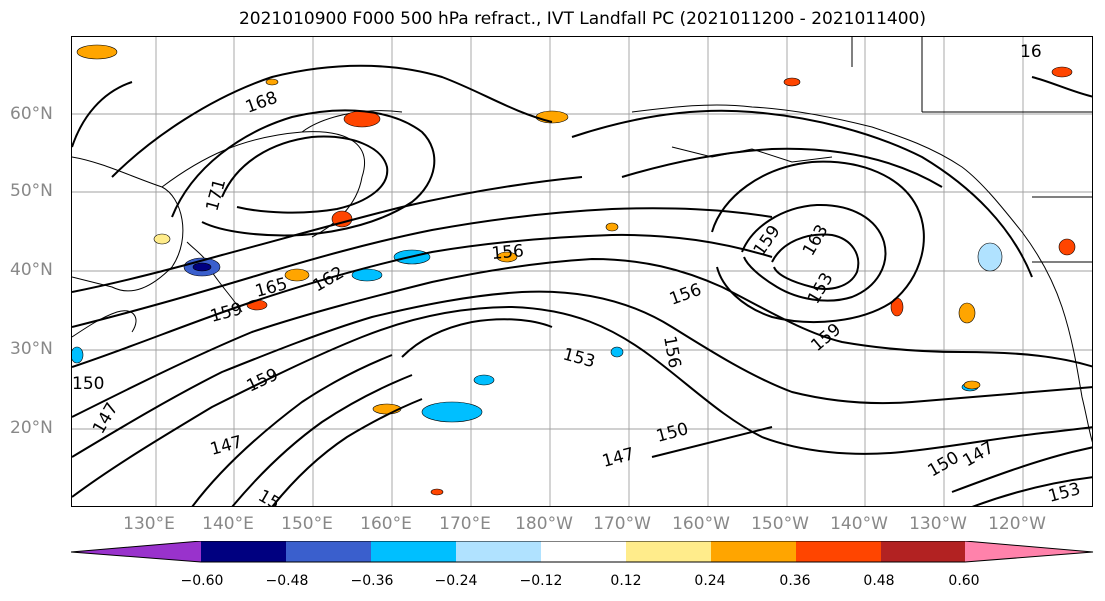 The height and width of the screenshot is (601, 1105). What do you see at coordinates (780, 524) in the screenshot?
I see `lon-label: 150°W` at bounding box center [780, 524].